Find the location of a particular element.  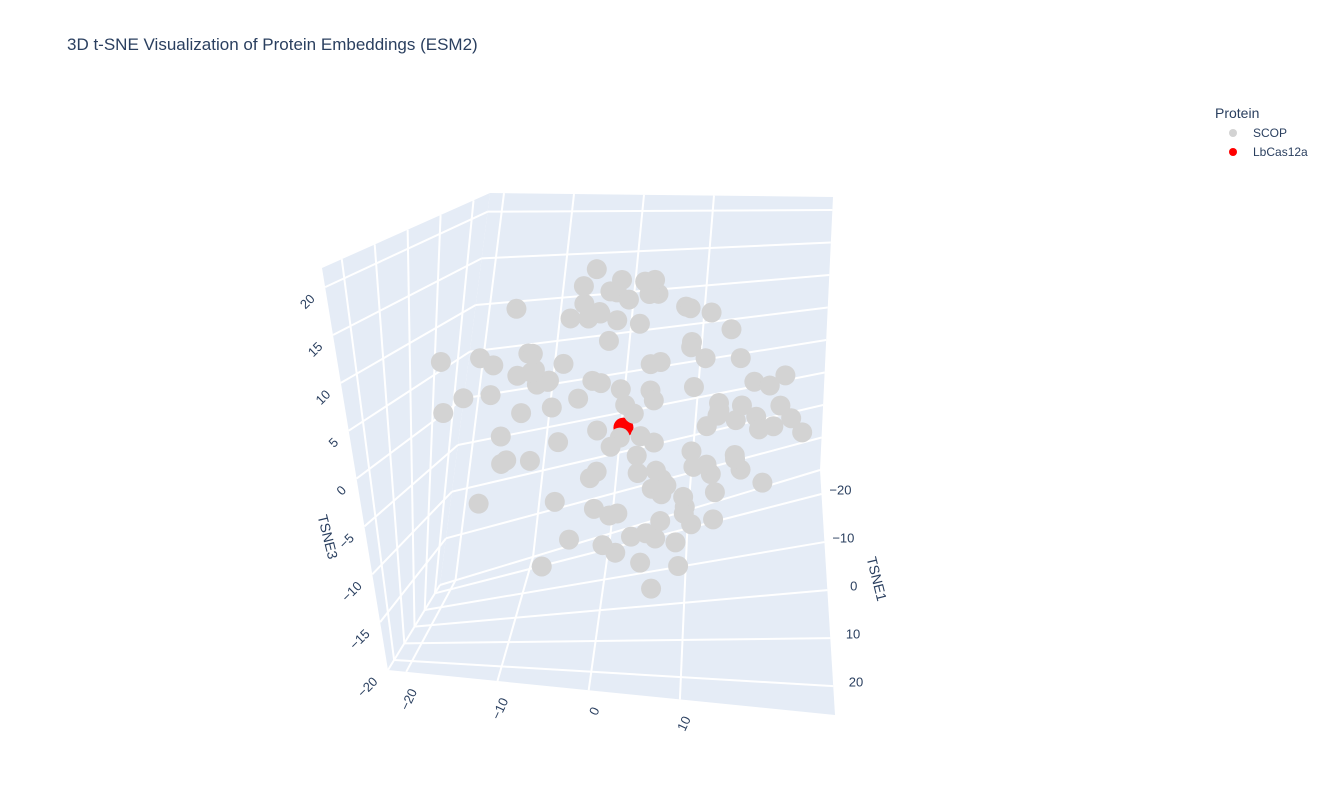

y-tick-label: −10 is located at coordinates (499, 708).